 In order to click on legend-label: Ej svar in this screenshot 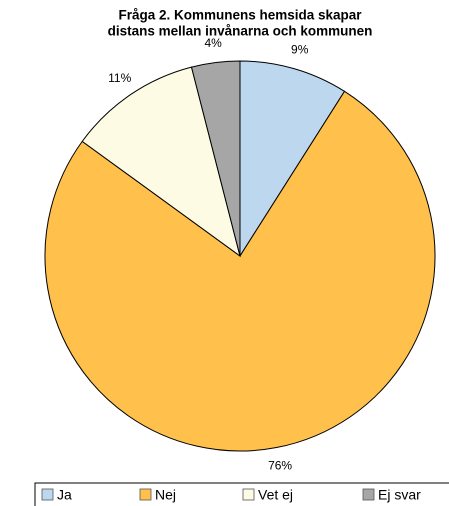, I will do `click(399, 495)`.